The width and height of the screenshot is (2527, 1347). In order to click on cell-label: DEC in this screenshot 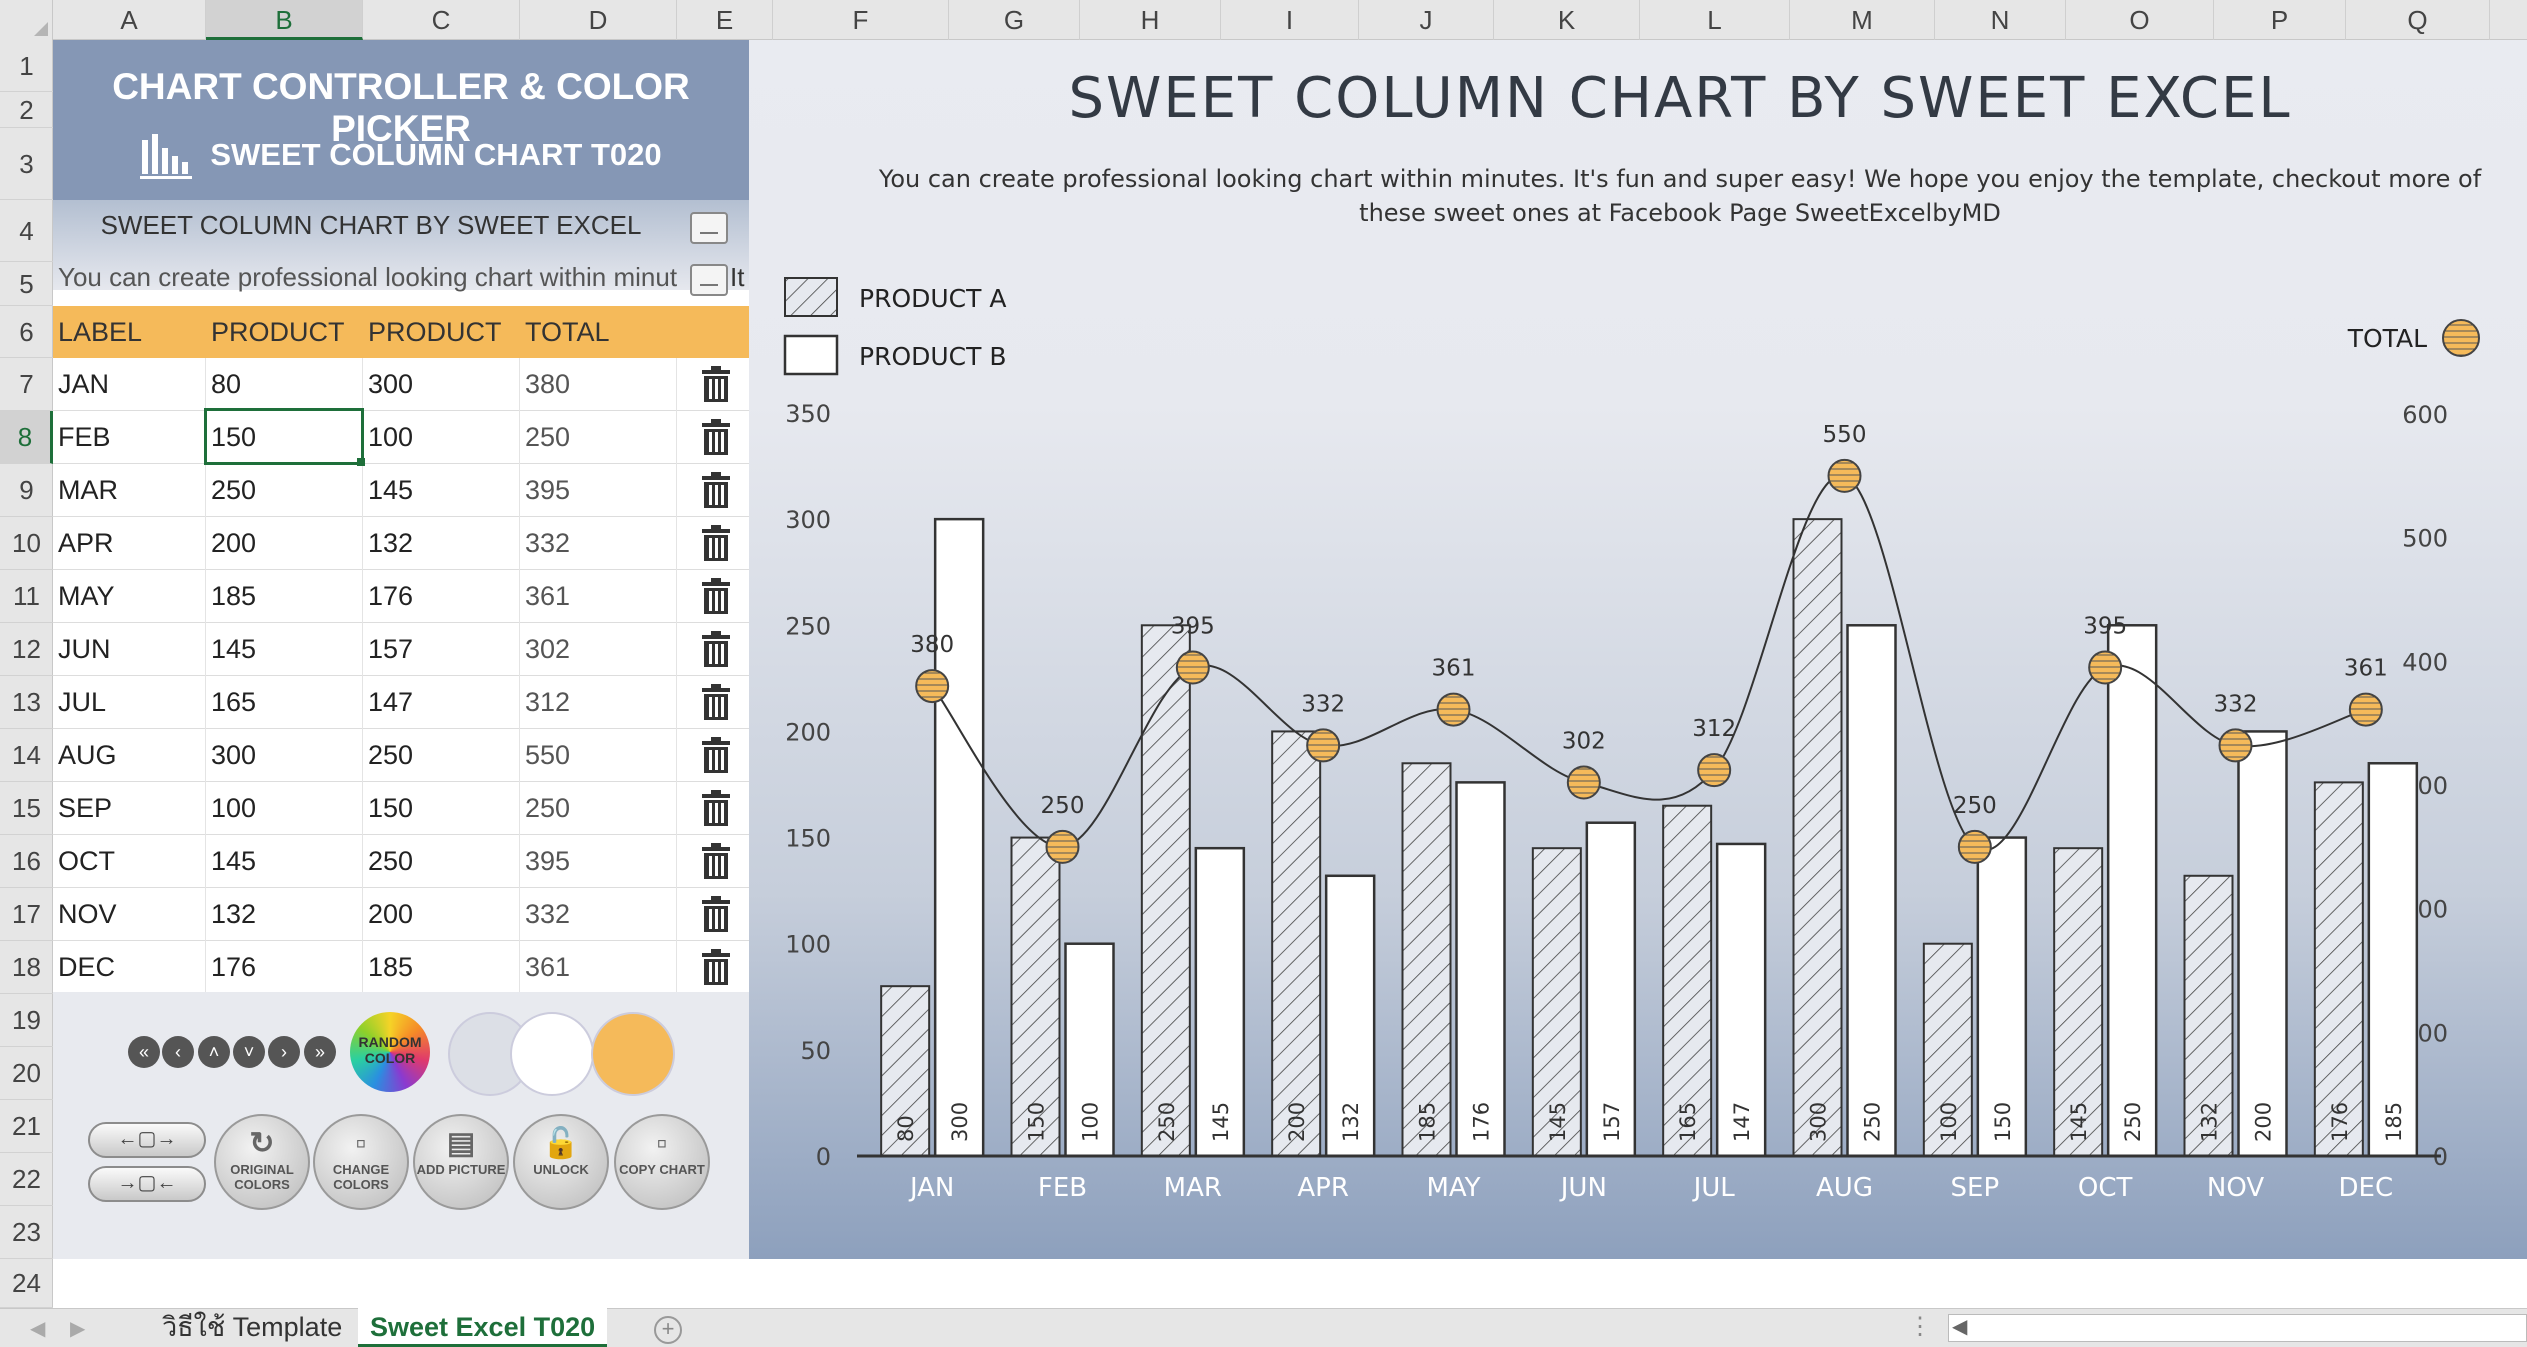, I will do `click(129, 967)`.